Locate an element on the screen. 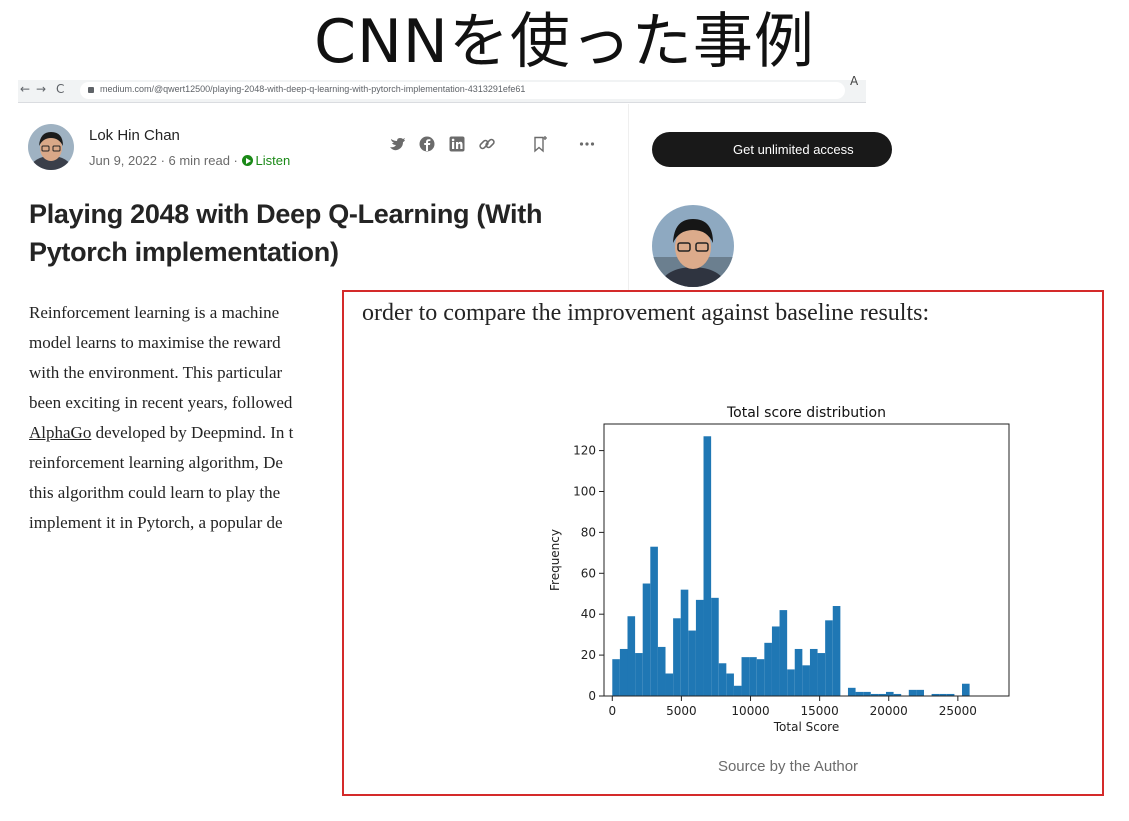 The image size is (1129, 821). y-tick-label: 80 is located at coordinates (588, 532).